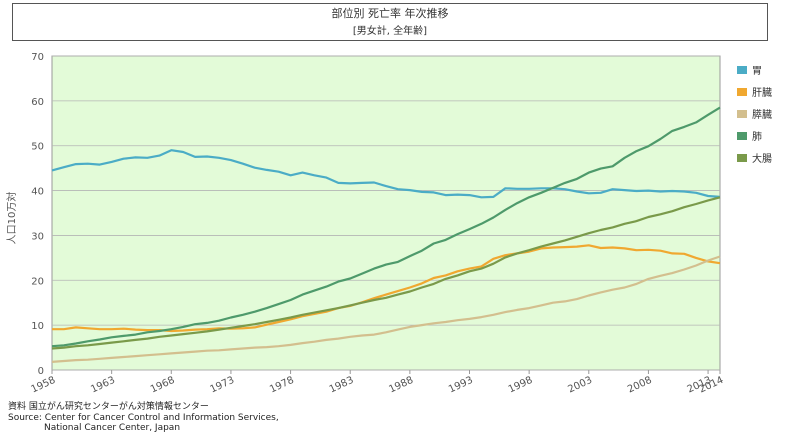 This screenshot has height=441, width=800. I want to click on y-axis-label: 人口10万対, so click(11, 218).